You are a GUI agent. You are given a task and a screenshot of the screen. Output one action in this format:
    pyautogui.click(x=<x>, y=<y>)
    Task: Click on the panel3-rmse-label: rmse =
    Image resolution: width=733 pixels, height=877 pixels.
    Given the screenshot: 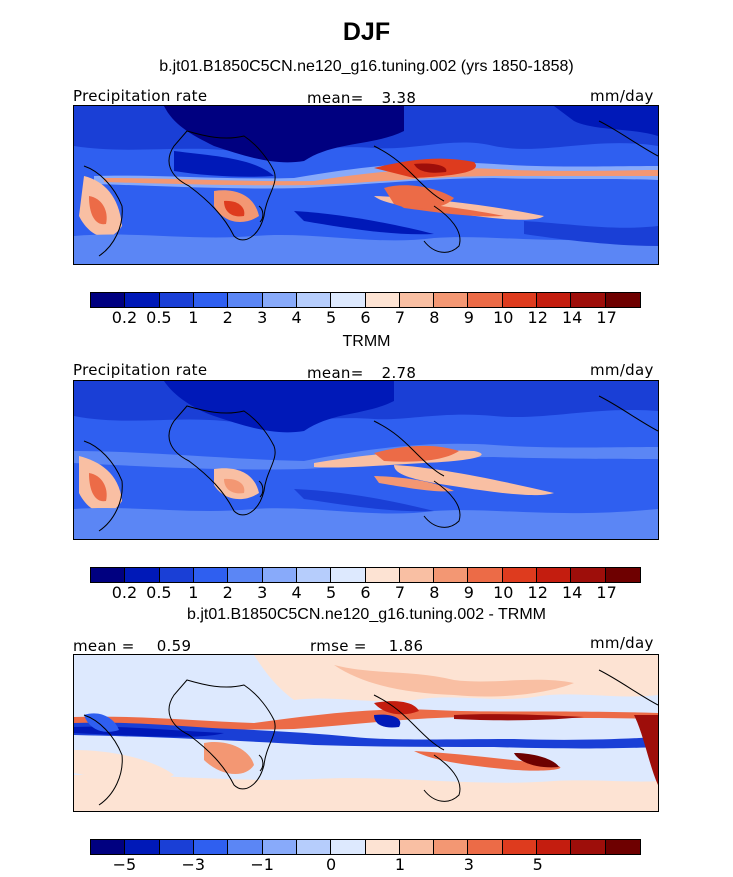 What is the action you would take?
    pyautogui.click(x=338, y=646)
    